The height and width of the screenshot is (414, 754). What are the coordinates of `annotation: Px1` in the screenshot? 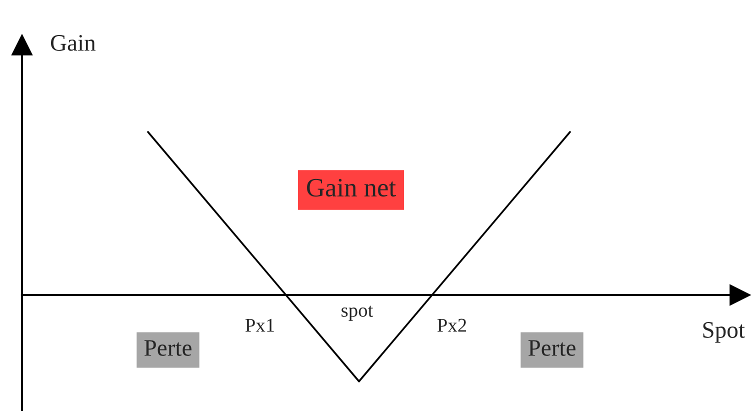 It's located at (259, 325).